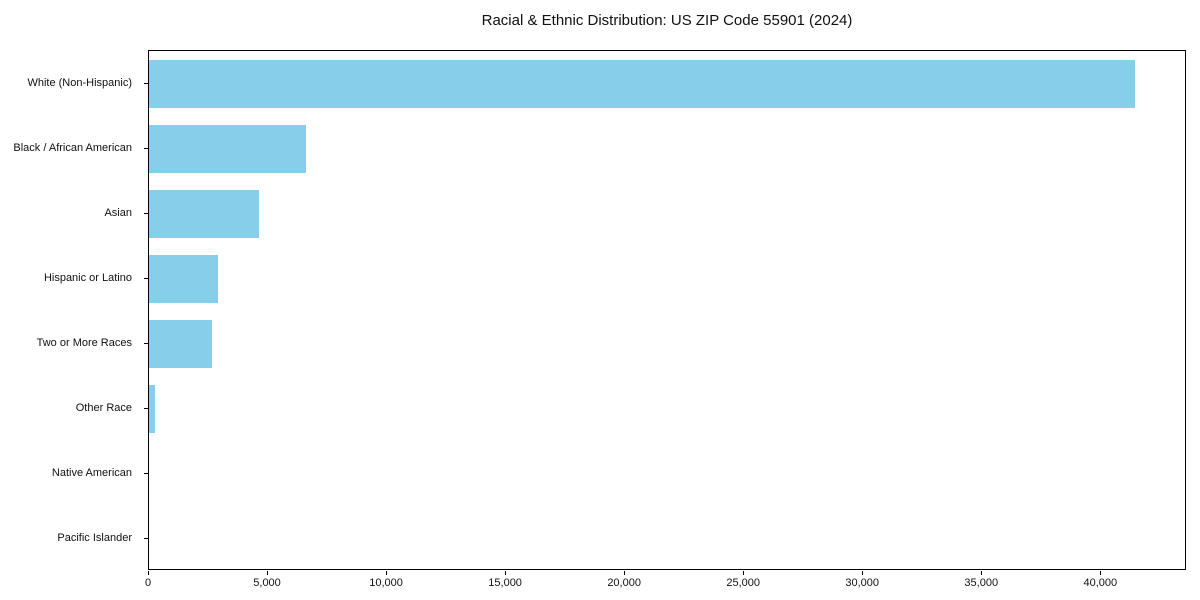  Describe the element at coordinates (624, 583) in the screenshot. I see `x-tick-label: 20,000` at that location.